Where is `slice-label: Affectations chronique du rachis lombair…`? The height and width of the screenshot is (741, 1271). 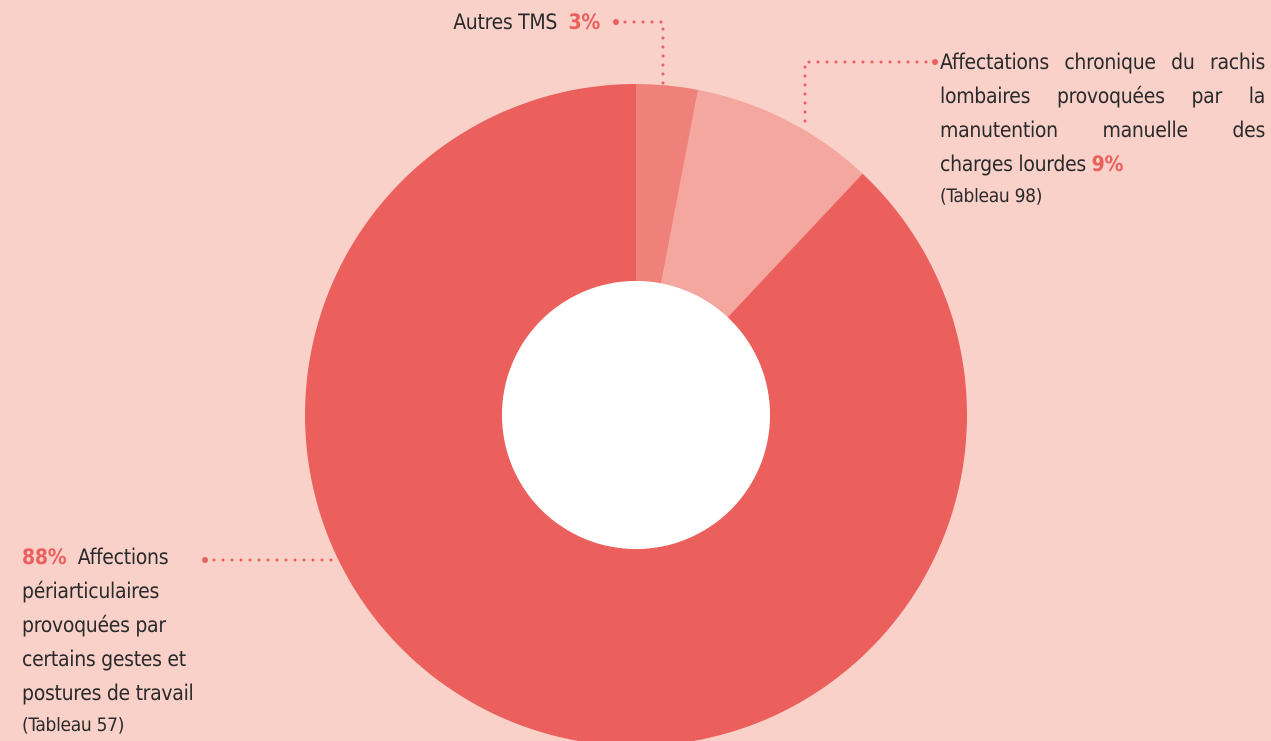 slice-label: Affectations chronique du rachis lombair… is located at coordinates (1102, 128).